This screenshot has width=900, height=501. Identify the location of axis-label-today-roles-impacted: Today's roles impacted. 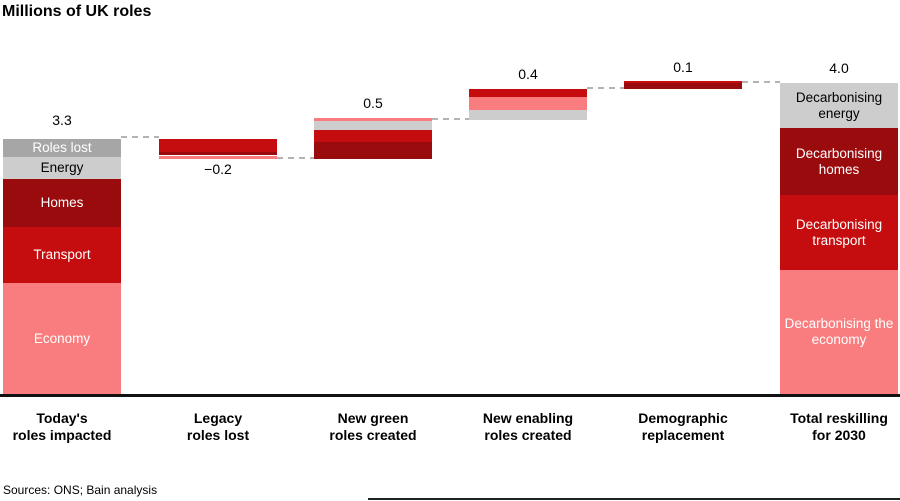
(62, 426).